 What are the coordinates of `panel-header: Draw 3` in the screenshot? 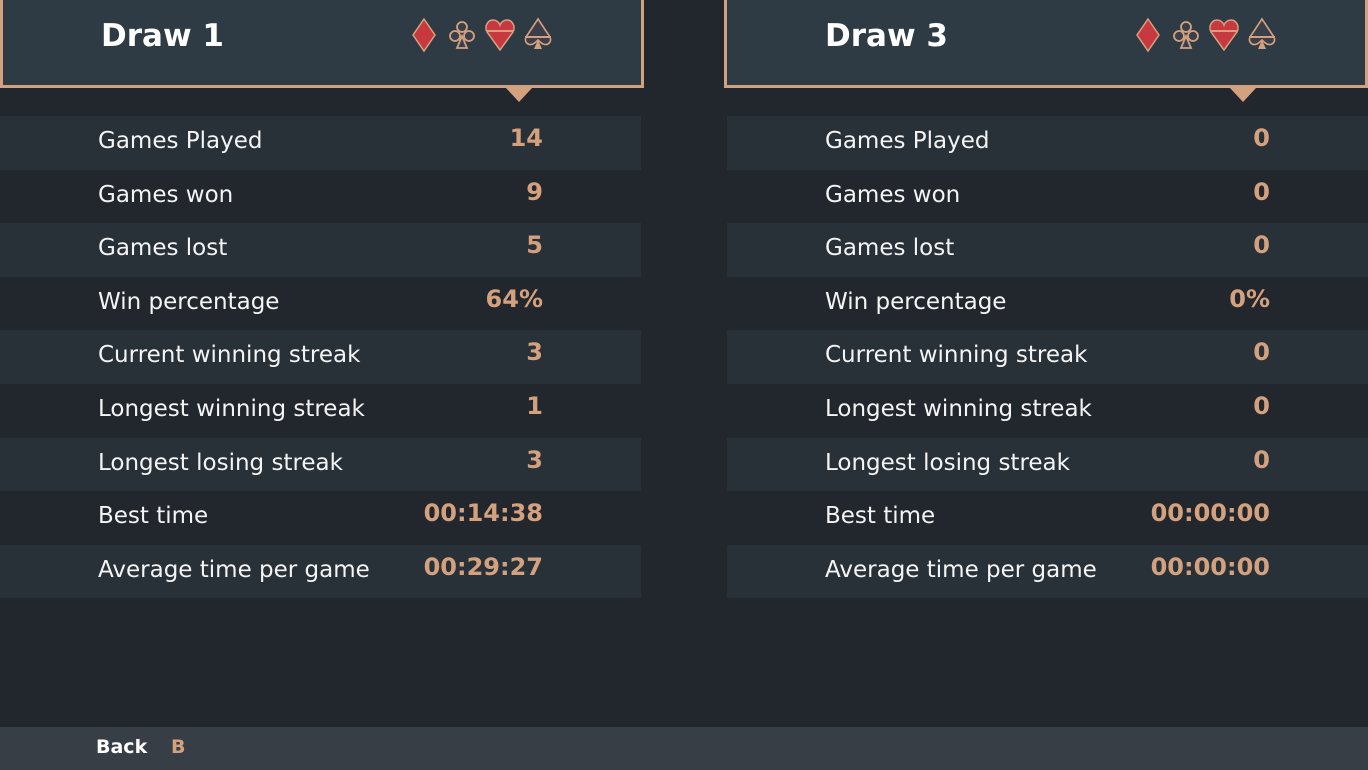 It's located at (1046, 44).